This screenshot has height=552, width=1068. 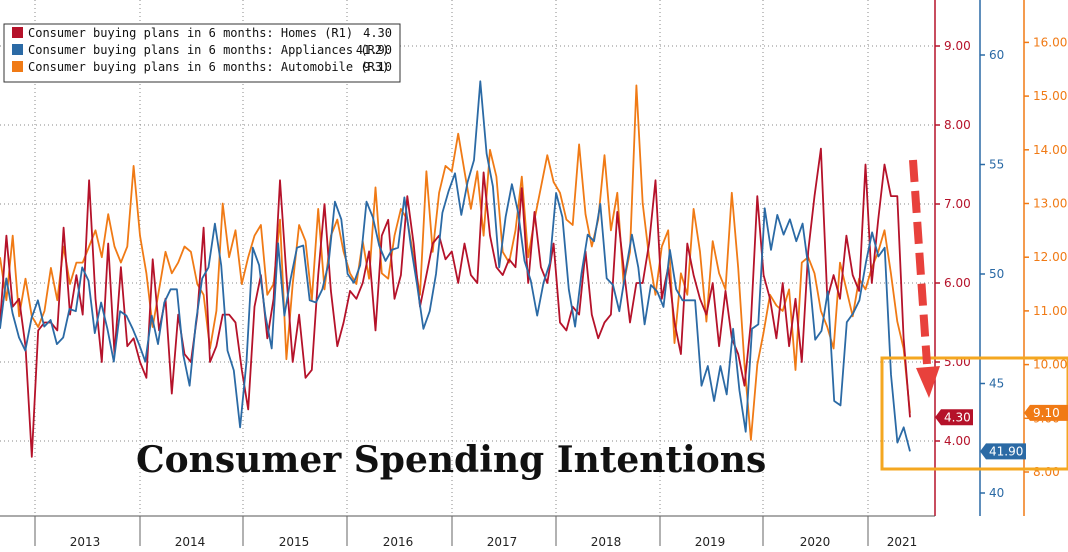 What do you see at coordinates (957, 46) in the screenshot?
I see `axis-tick-label: 9.00` at bounding box center [957, 46].